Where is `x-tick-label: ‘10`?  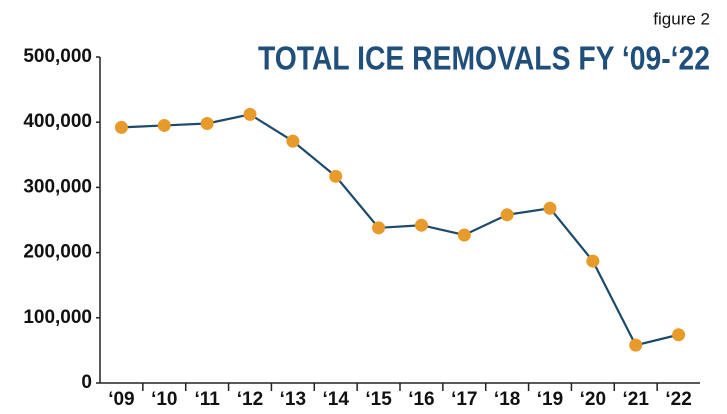
x-tick-label: ‘10 is located at coordinates (164, 399).